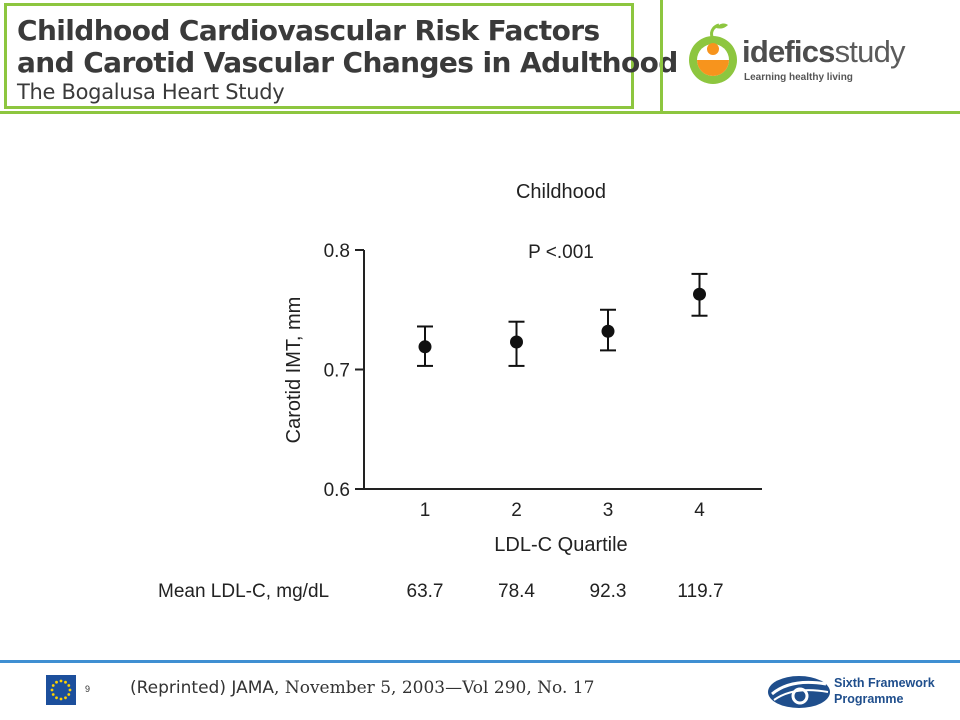 Image resolution: width=960 pixels, height=720 pixels. Describe the element at coordinates (243, 591) in the screenshot. I see `mean-ldl-row-label: Mean LDL-C, mg/dL` at that location.